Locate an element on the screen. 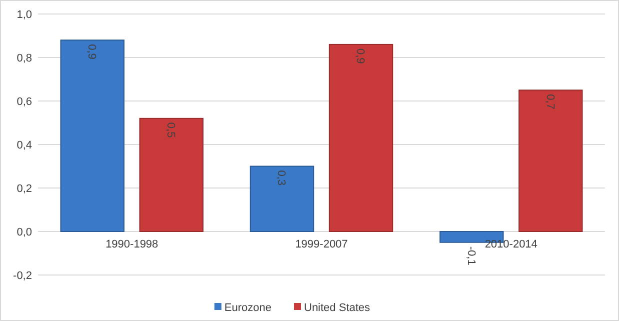 The image size is (619, 321). y-tick-label: 1,0 is located at coordinates (24, 14).